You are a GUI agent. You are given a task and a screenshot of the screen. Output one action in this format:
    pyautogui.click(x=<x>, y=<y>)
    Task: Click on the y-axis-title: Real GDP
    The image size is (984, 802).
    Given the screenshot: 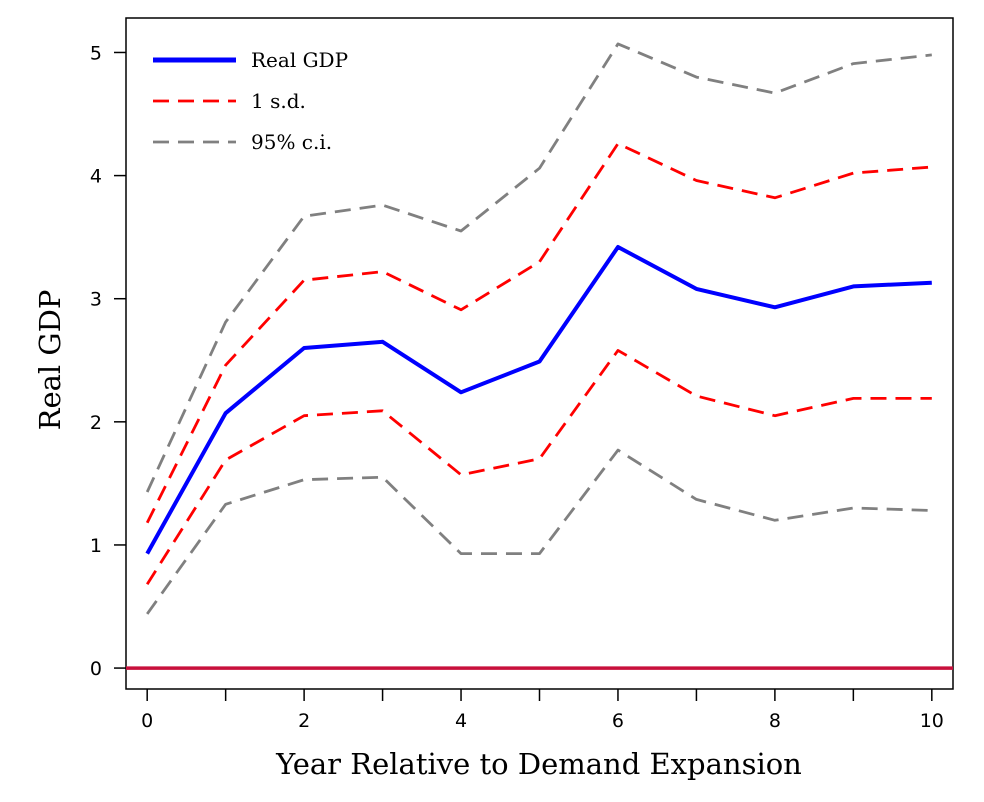 What is the action you would take?
    pyautogui.click(x=50, y=360)
    